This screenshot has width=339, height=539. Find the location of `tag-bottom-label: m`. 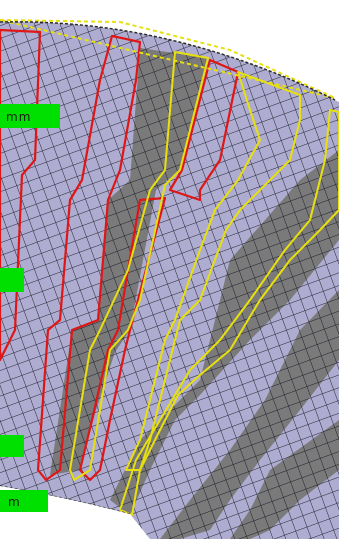

tag-bottom-label: m is located at coordinates (14, 502).